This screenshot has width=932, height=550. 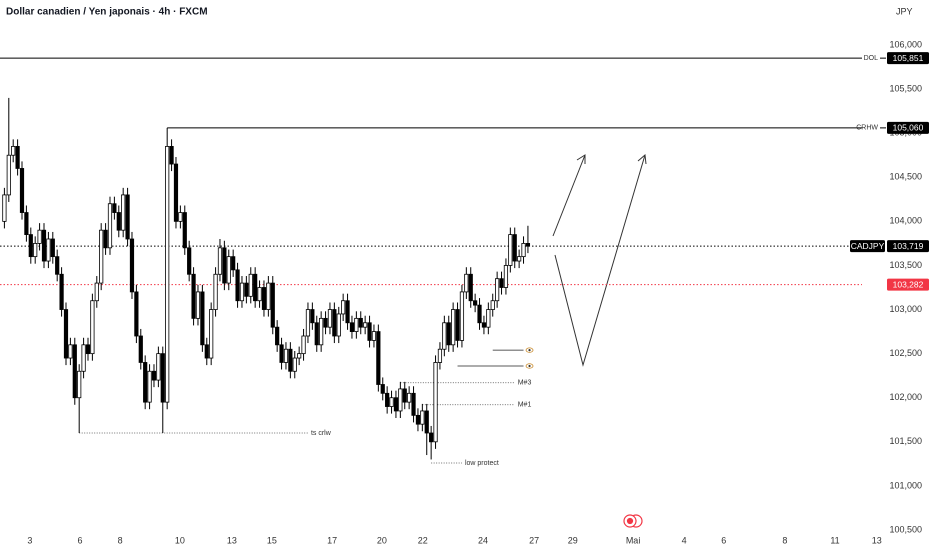 What do you see at coordinates (908, 58) in the screenshot?
I see `price-badge-label: 105,851` at bounding box center [908, 58].